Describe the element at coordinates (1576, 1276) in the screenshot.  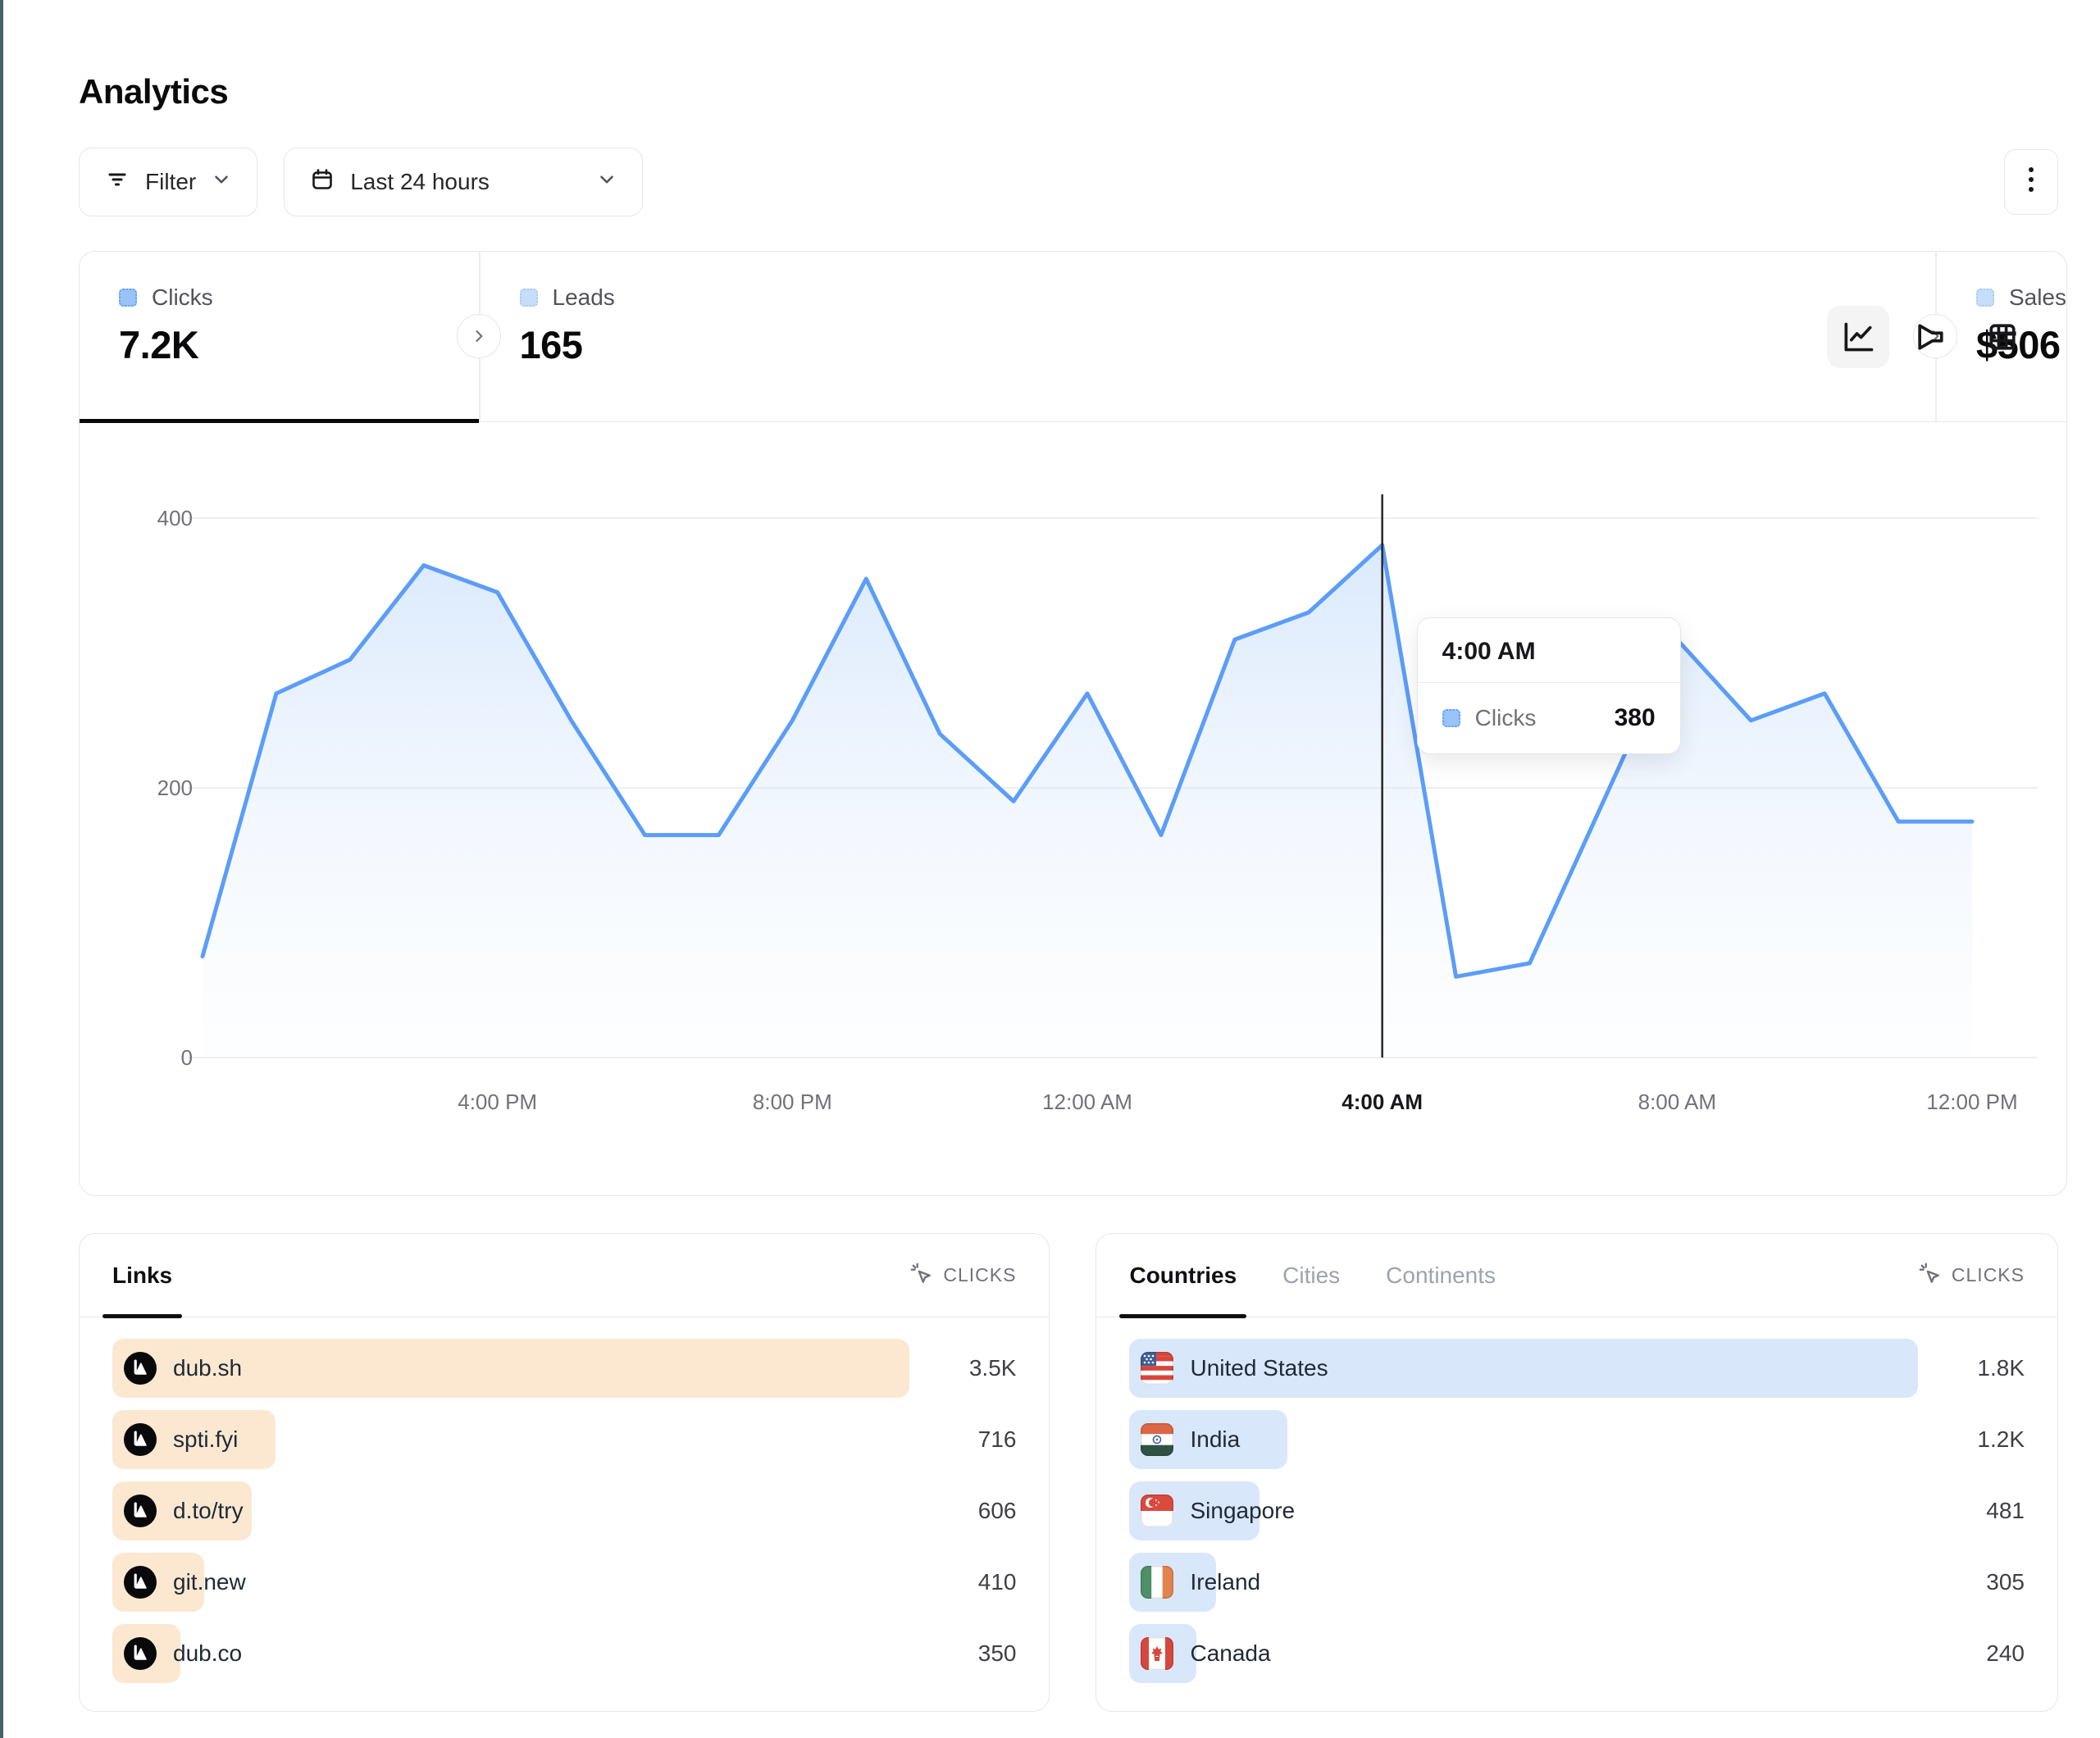
I see `countries-panel-header: Countries Cities Continents CLICKS` at that location.